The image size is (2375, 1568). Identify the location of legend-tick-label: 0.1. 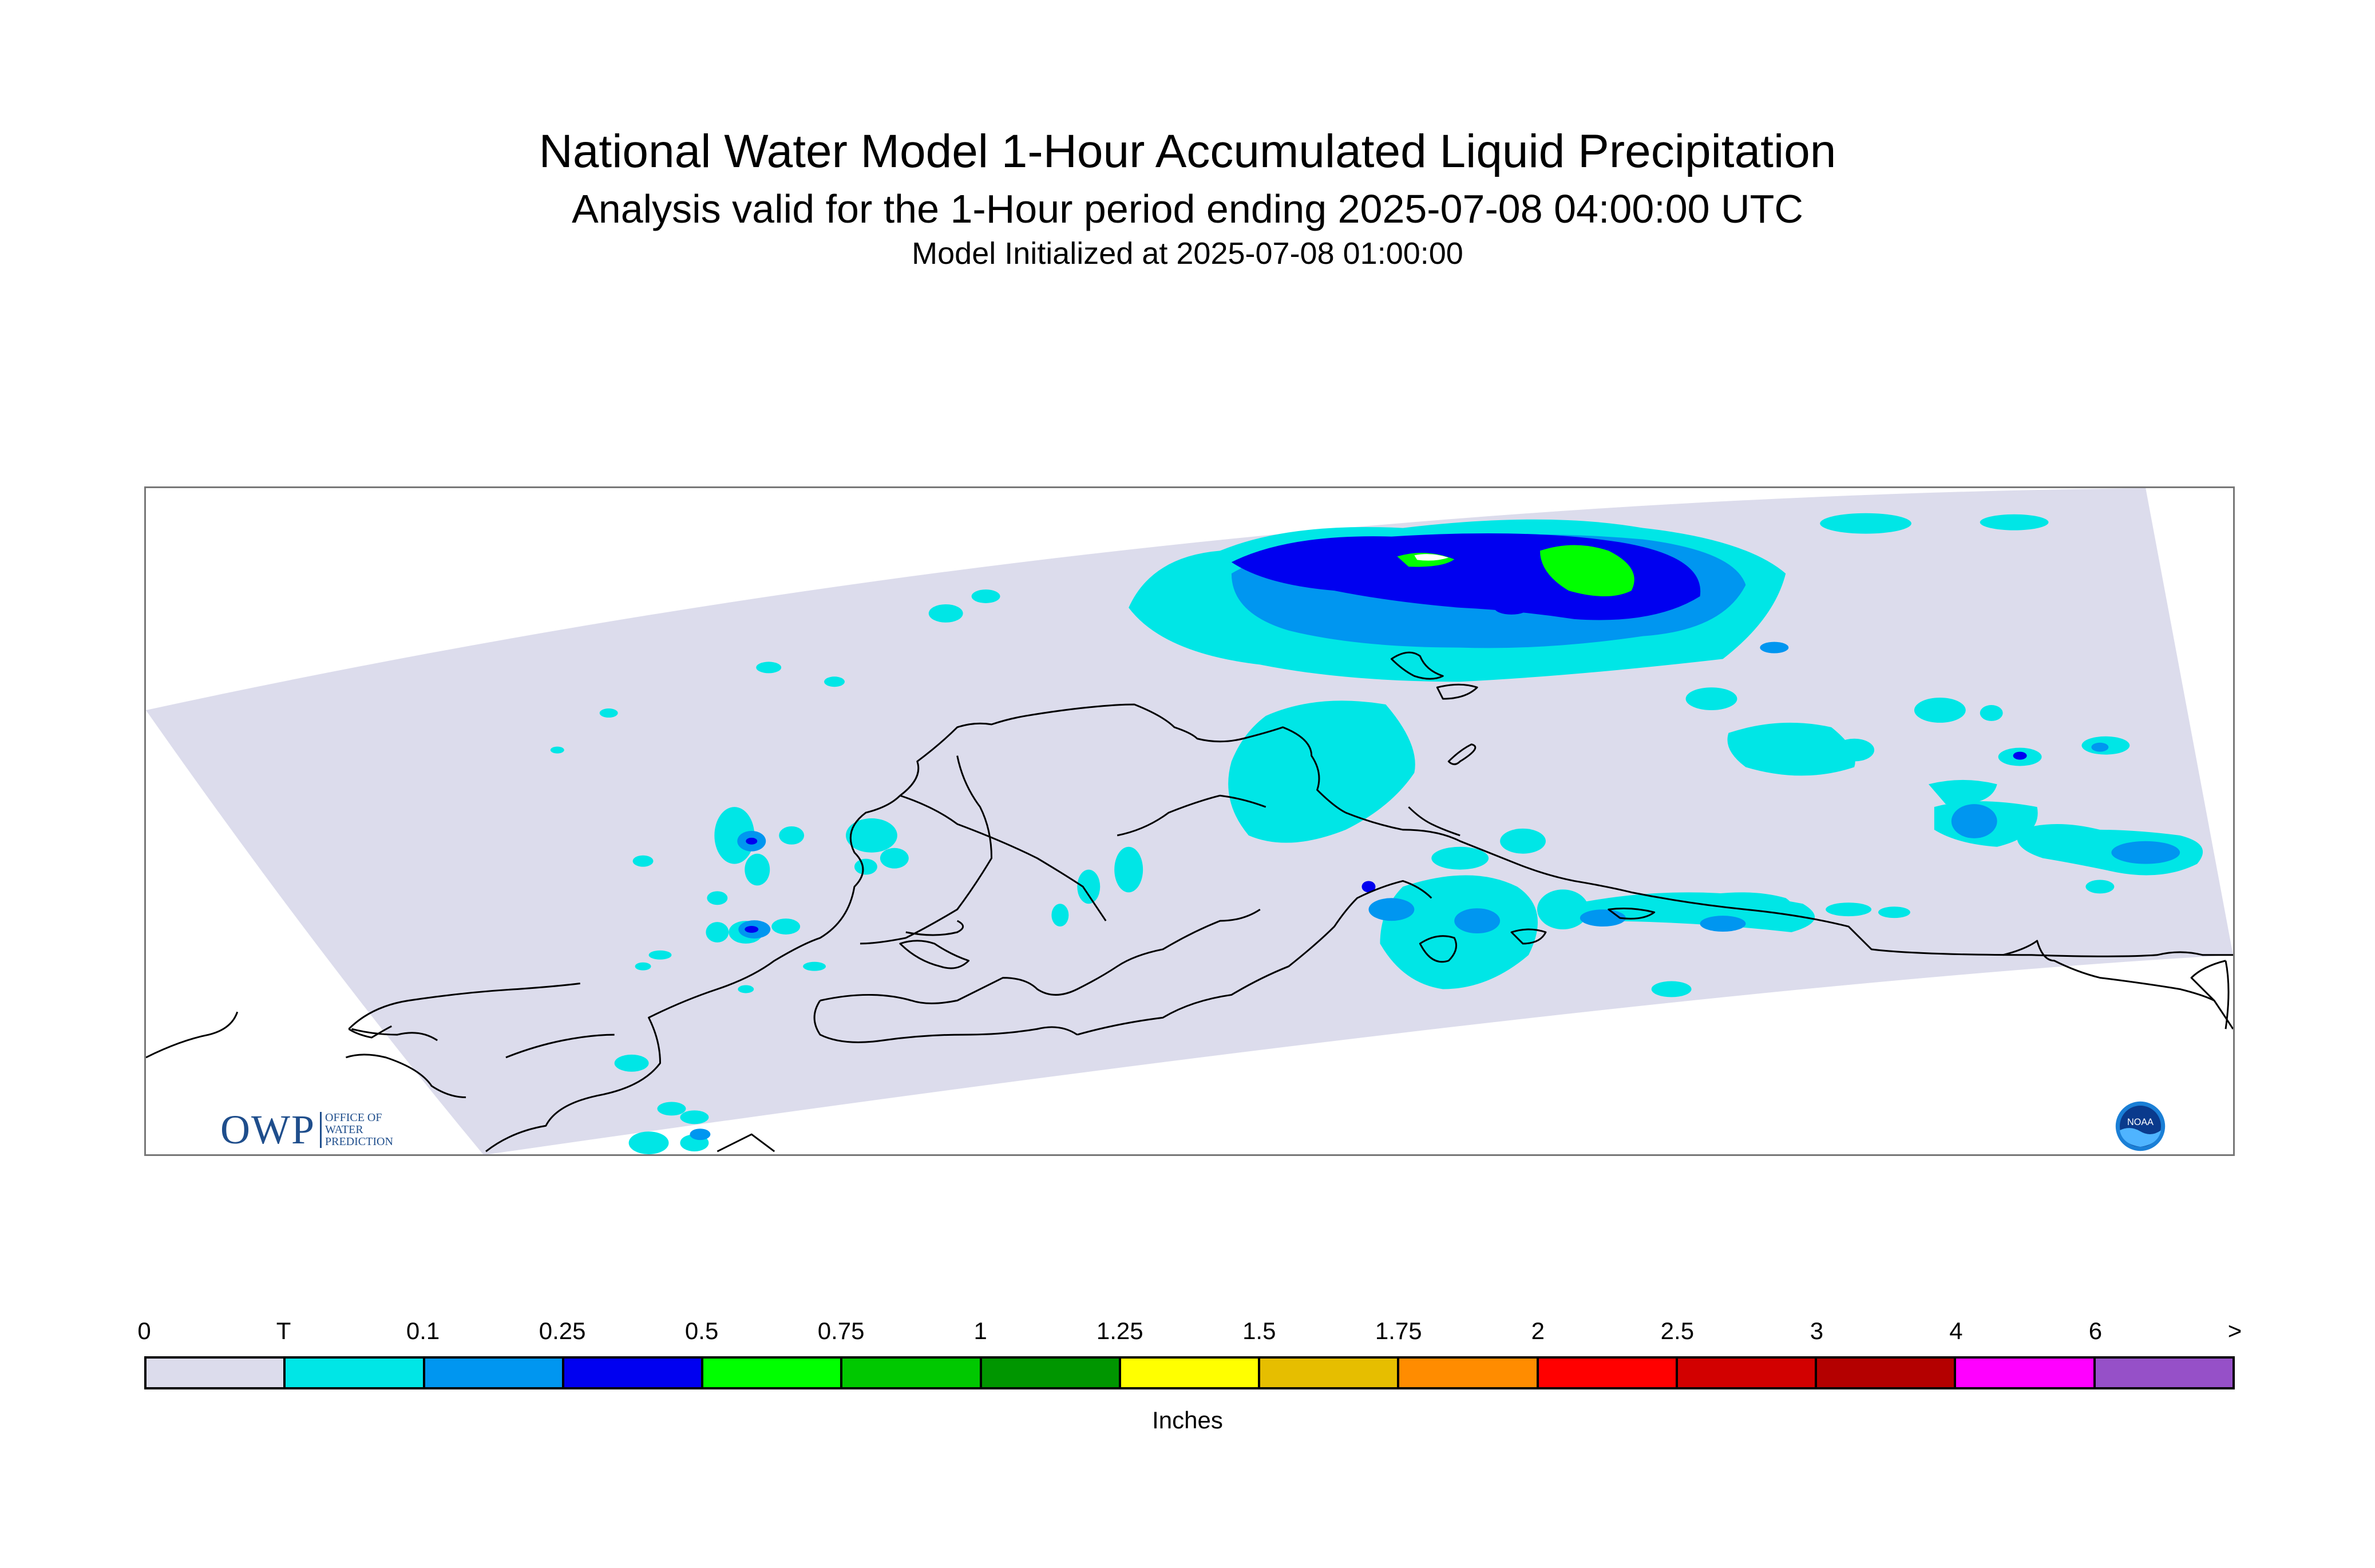
(423, 1330).